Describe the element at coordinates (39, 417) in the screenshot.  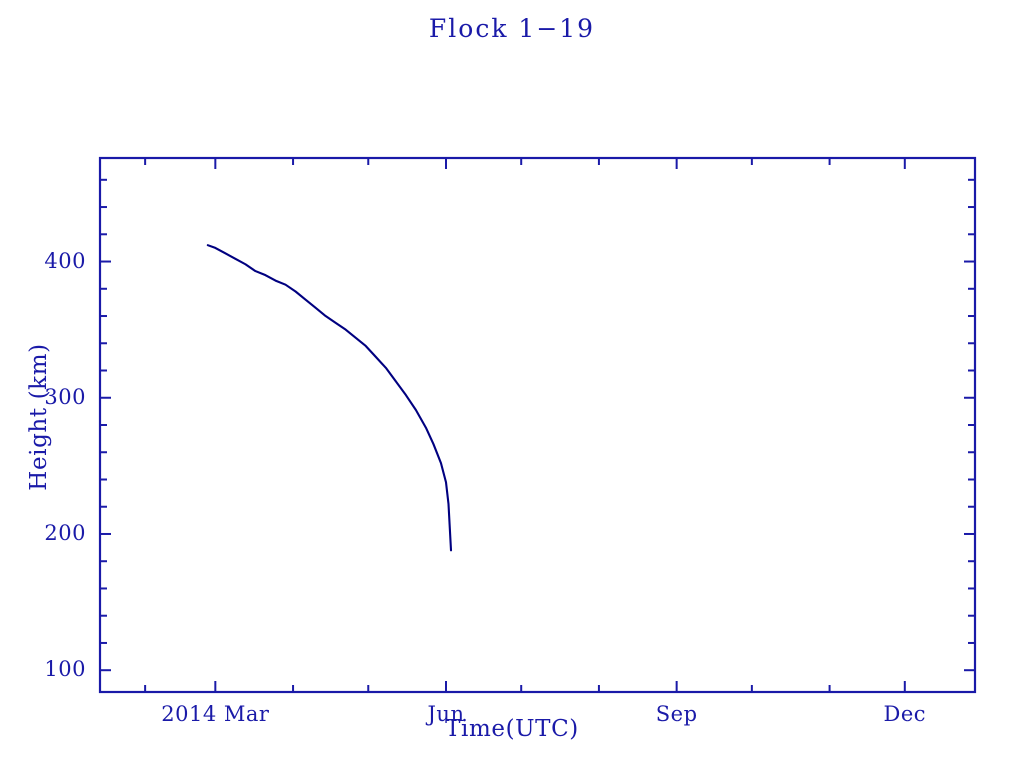
I see `y-axis-label: Height (km)` at that location.